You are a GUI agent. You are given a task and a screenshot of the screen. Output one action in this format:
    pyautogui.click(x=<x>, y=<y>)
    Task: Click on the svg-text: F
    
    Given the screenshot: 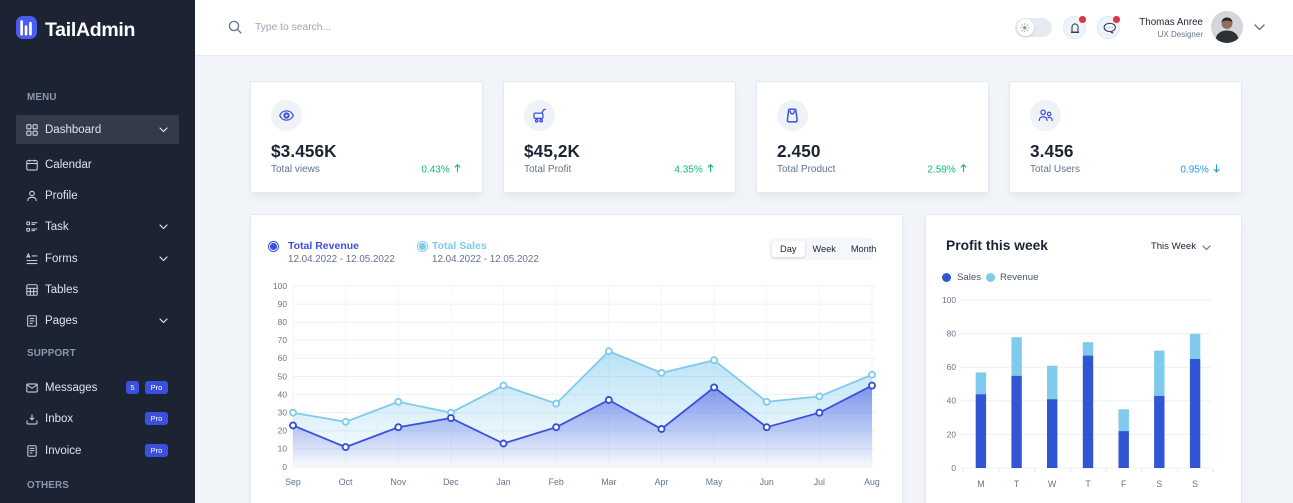 What is the action you would take?
    pyautogui.click(x=1124, y=484)
    